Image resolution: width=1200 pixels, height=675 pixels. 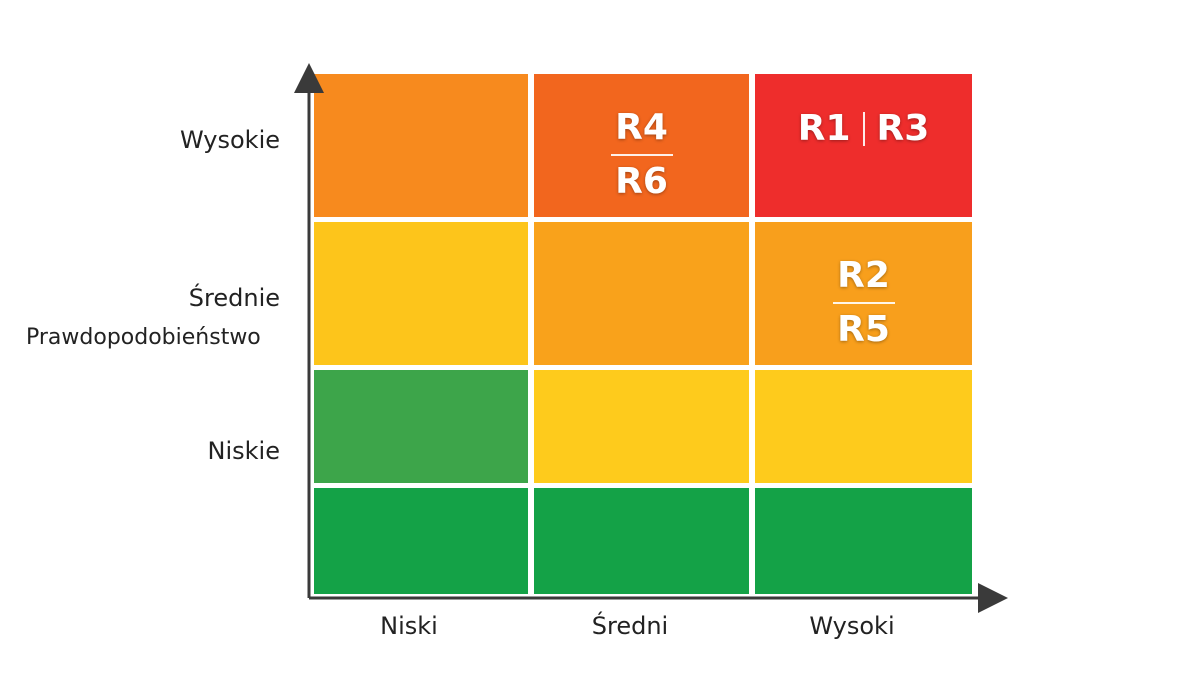 I want to click on cell-very-low-low, so click(x=421, y=541).